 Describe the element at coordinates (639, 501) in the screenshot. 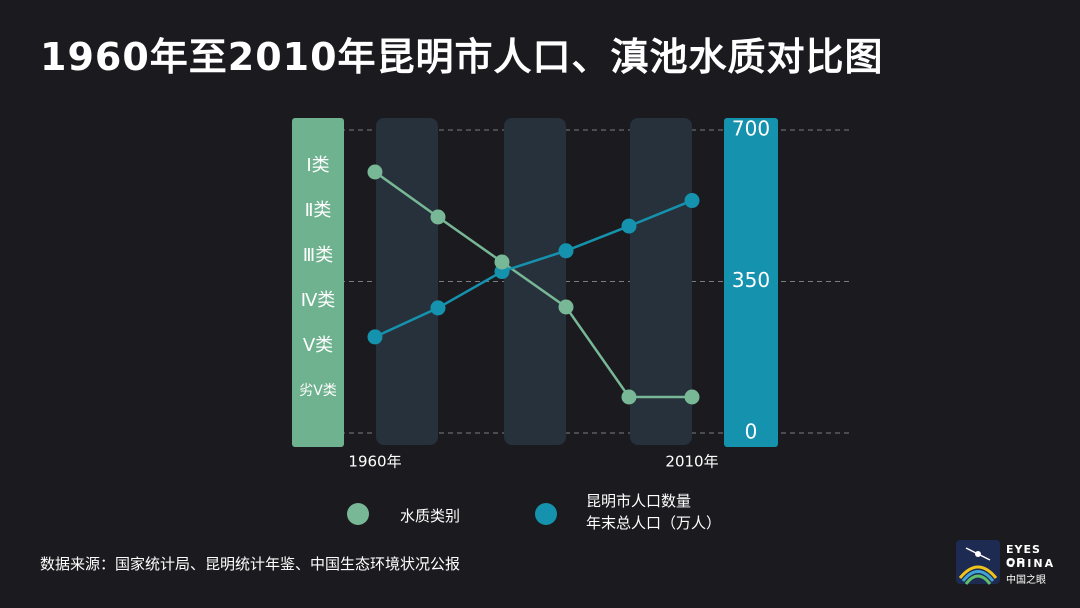

I see `legend-label-population-line: 昆明市人口数量` at that location.